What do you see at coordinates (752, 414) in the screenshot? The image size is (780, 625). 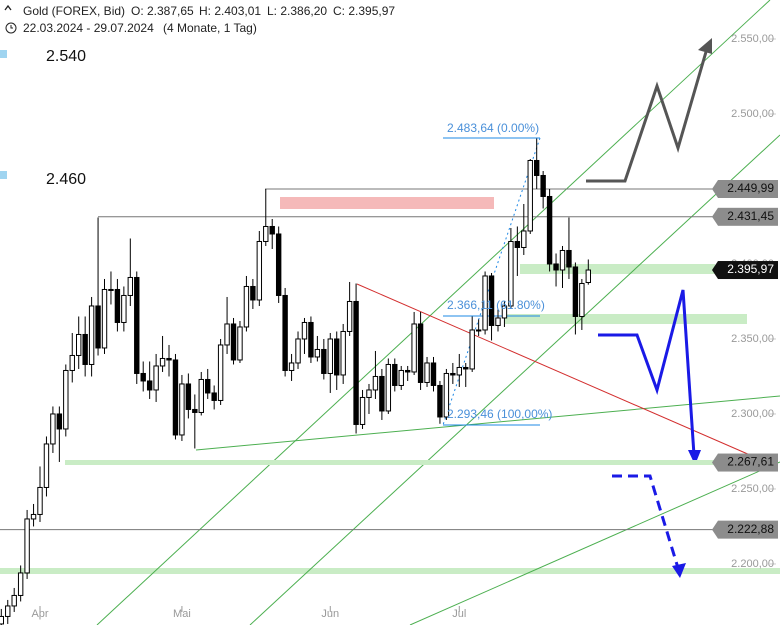 I see `y-tick-label: 2.300,00` at bounding box center [752, 414].